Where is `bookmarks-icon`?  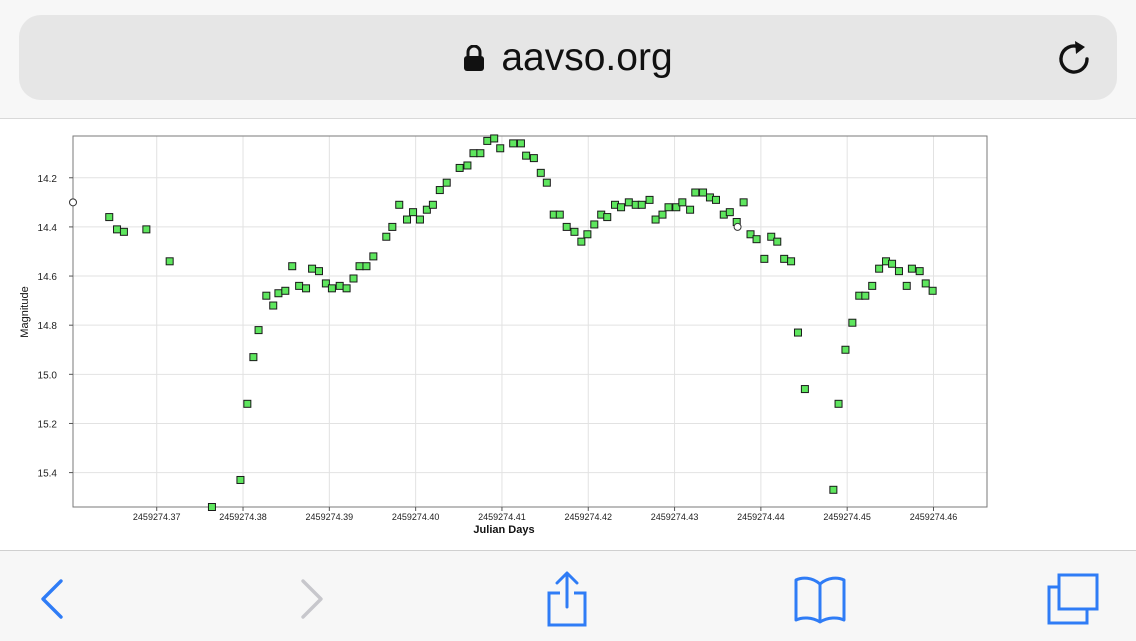 bookmarks-icon is located at coordinates (820, 600).